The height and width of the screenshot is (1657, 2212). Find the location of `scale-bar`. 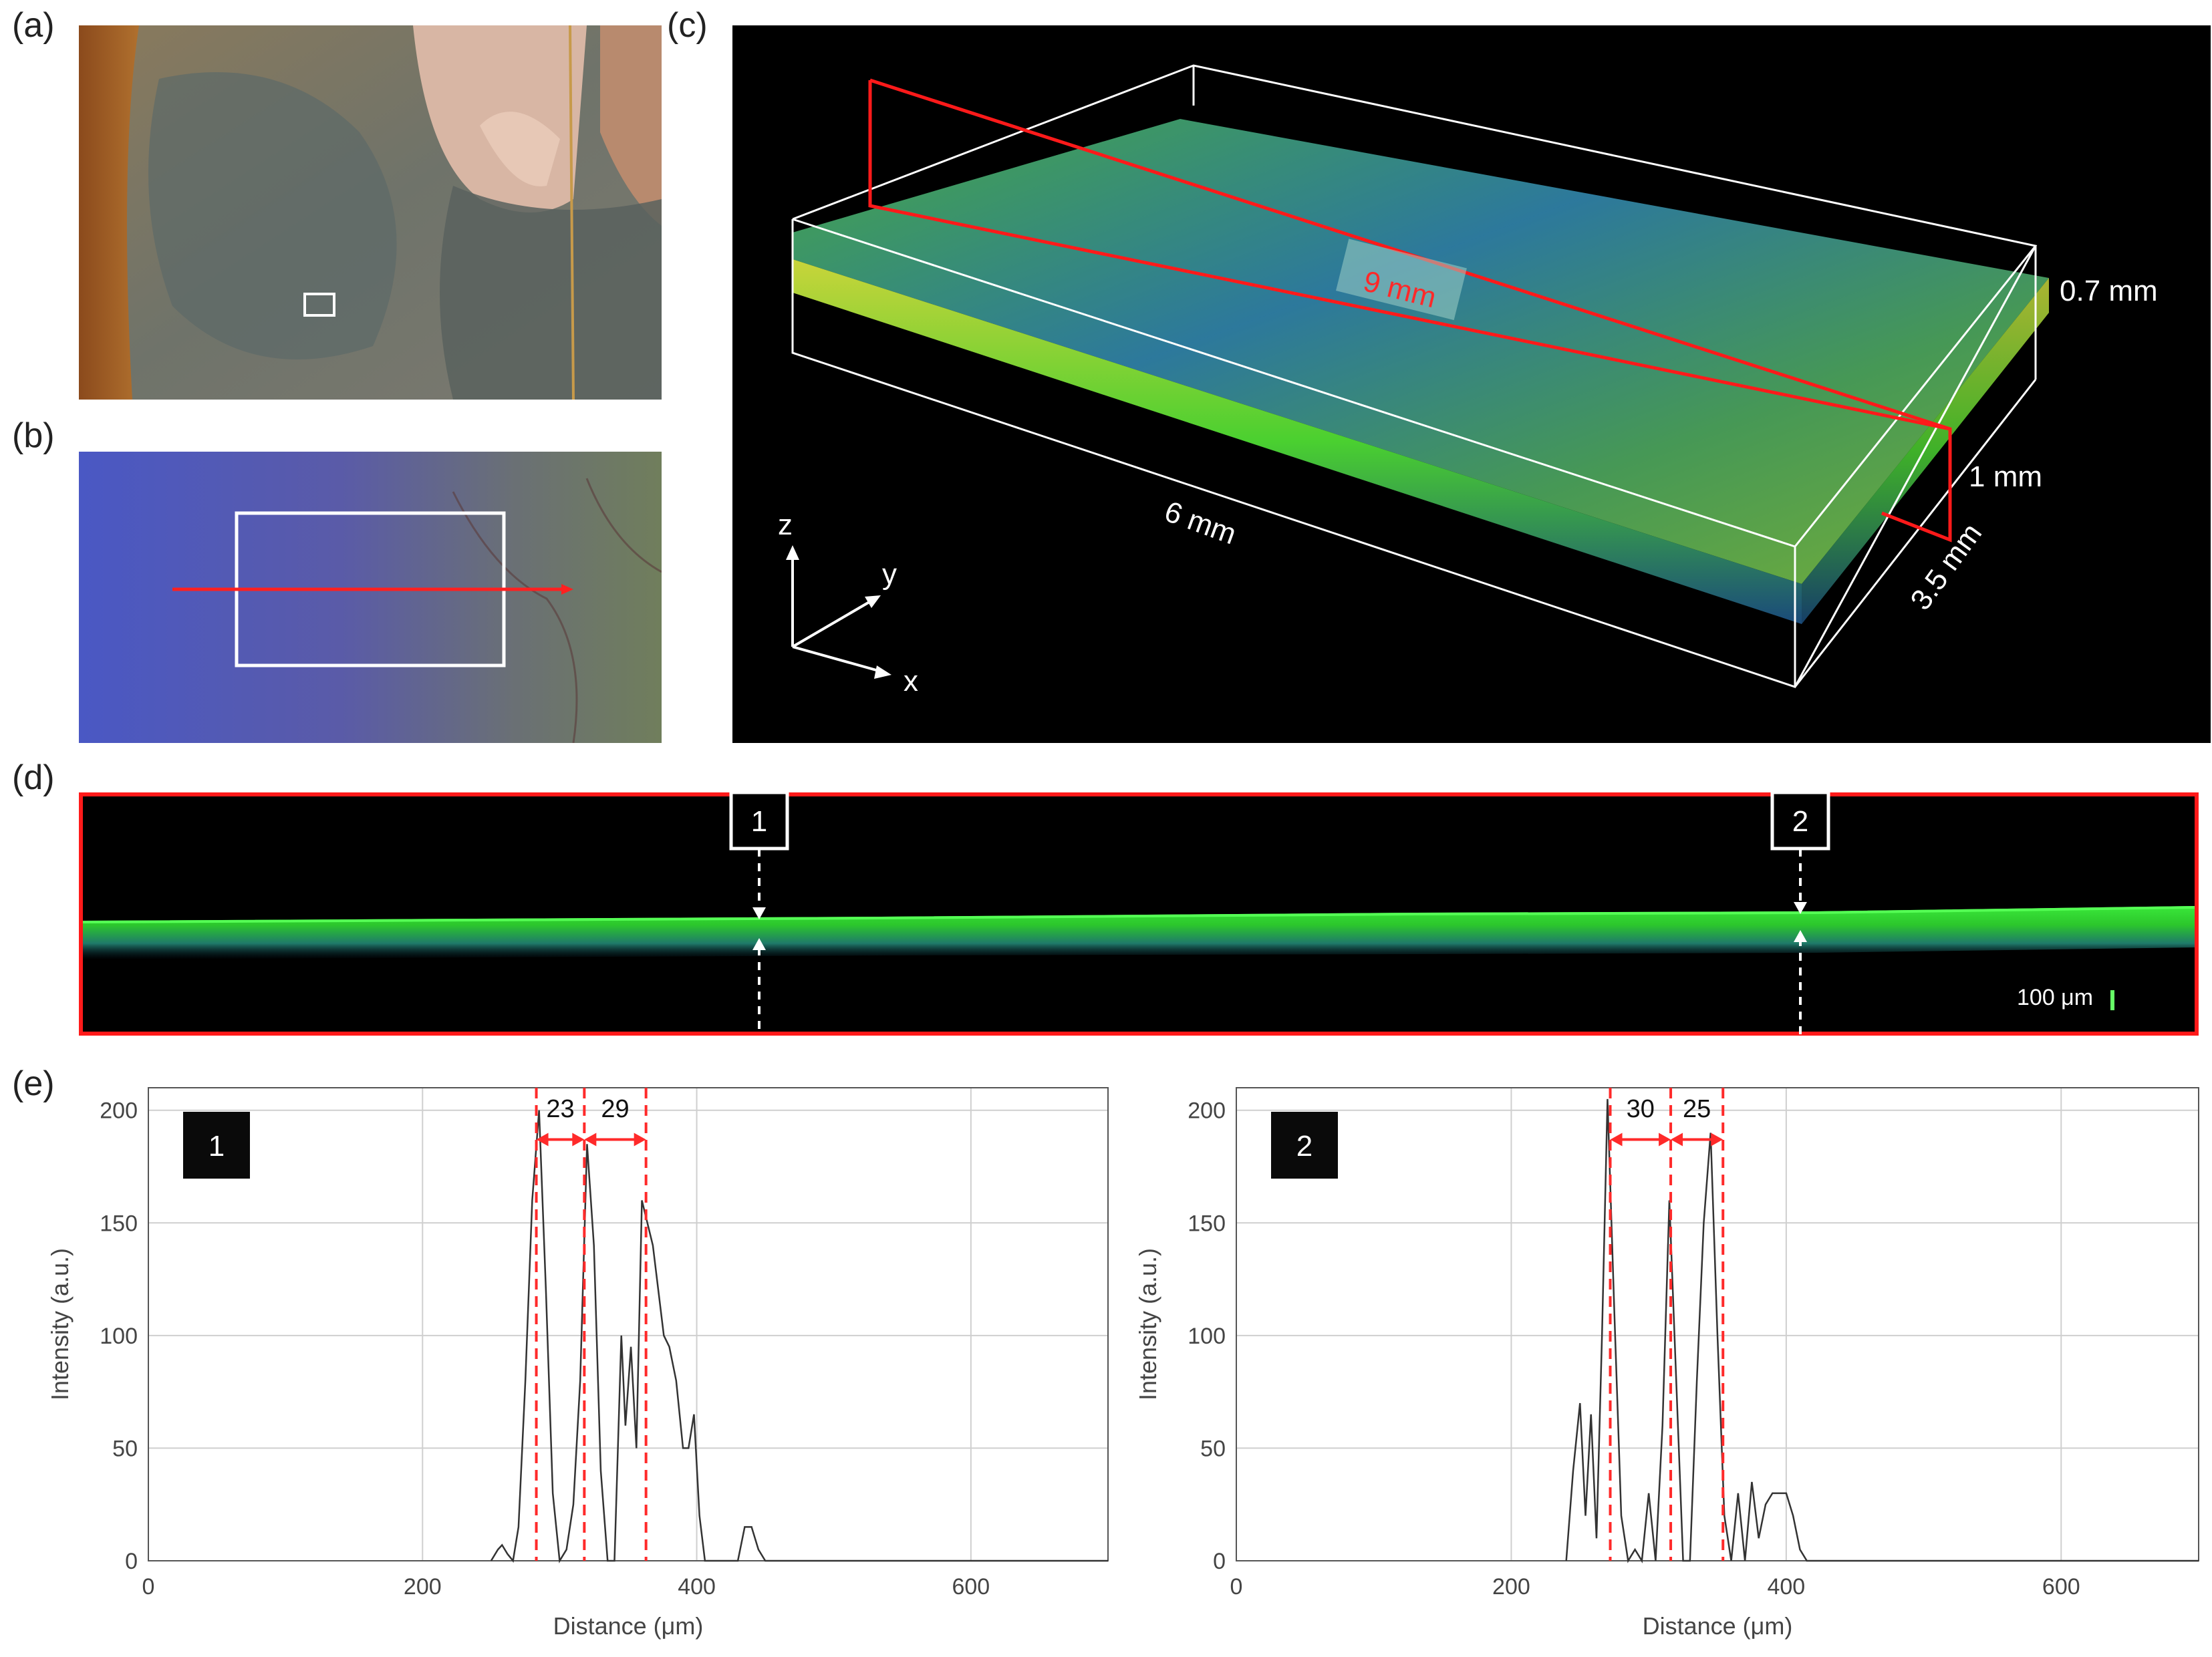

scale-bar is located at coordinates (2112, 1000).